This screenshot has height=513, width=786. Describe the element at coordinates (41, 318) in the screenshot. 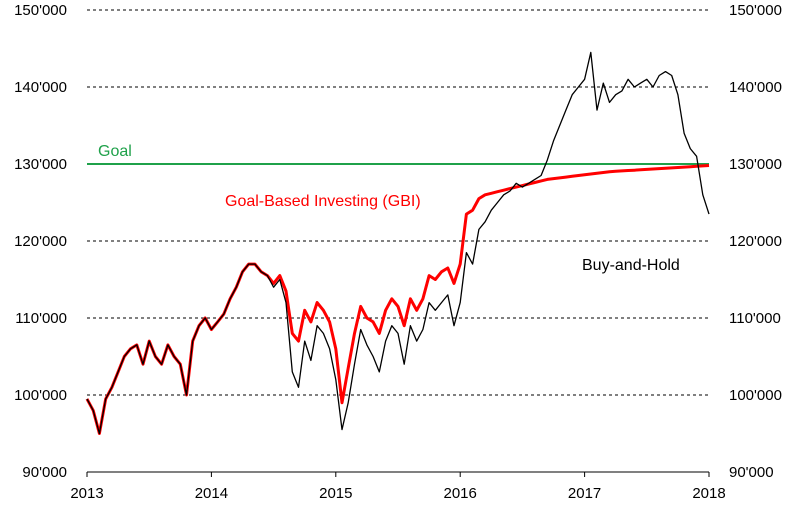

I see `y-tick-label-left: 110'000` at that location.